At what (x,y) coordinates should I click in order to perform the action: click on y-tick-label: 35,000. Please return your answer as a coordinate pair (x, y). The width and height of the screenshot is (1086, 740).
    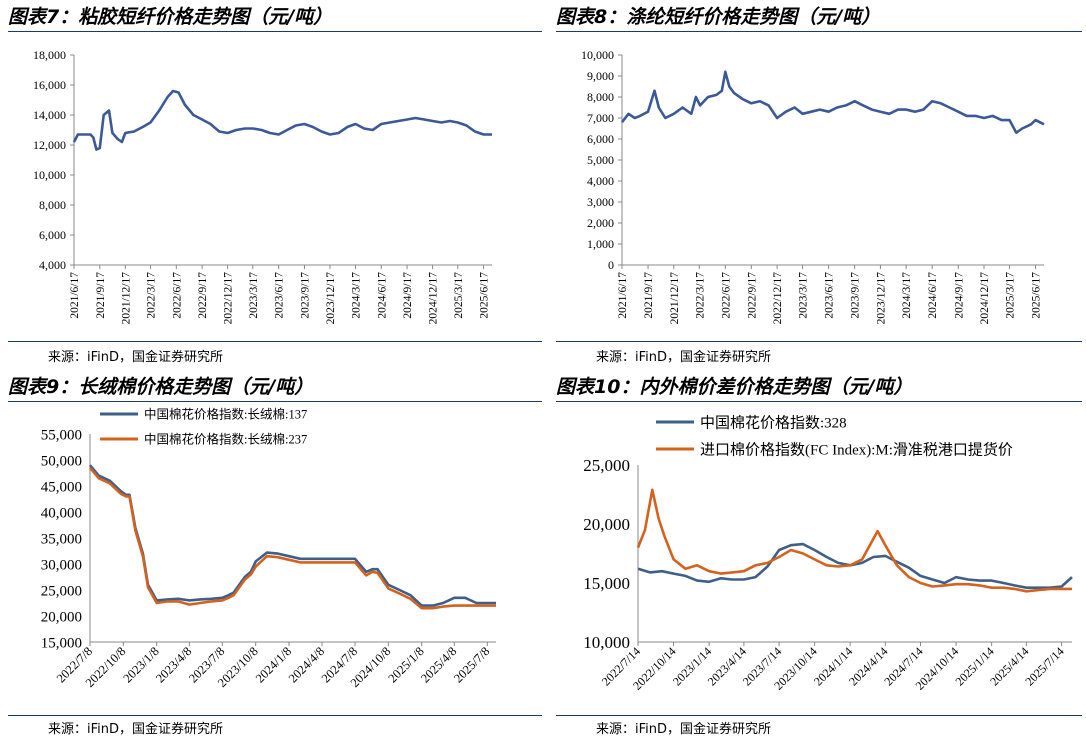
    Looking at the image, I should click on (61, 539).